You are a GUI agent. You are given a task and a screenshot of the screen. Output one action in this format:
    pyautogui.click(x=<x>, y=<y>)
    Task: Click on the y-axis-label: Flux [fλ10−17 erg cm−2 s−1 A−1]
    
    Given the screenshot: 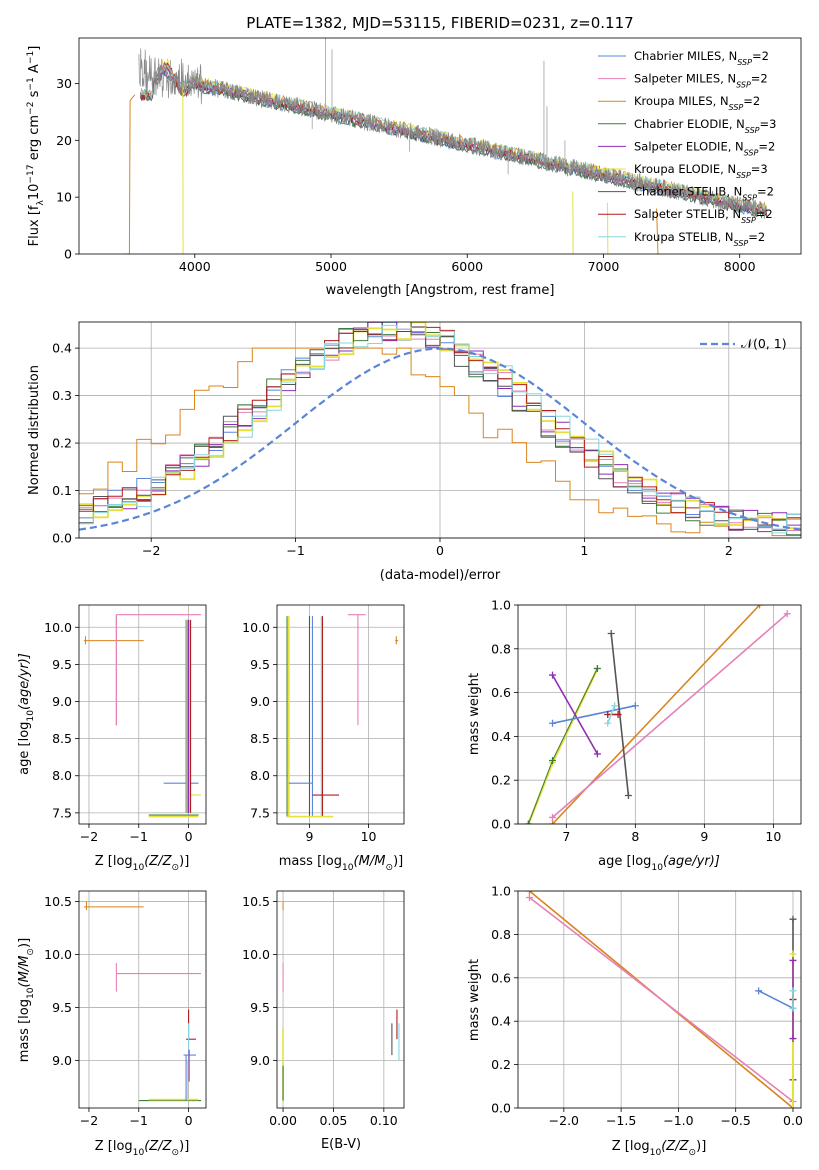 What is the action you would take?
    pyautogui.click(x=36, y=146)
    